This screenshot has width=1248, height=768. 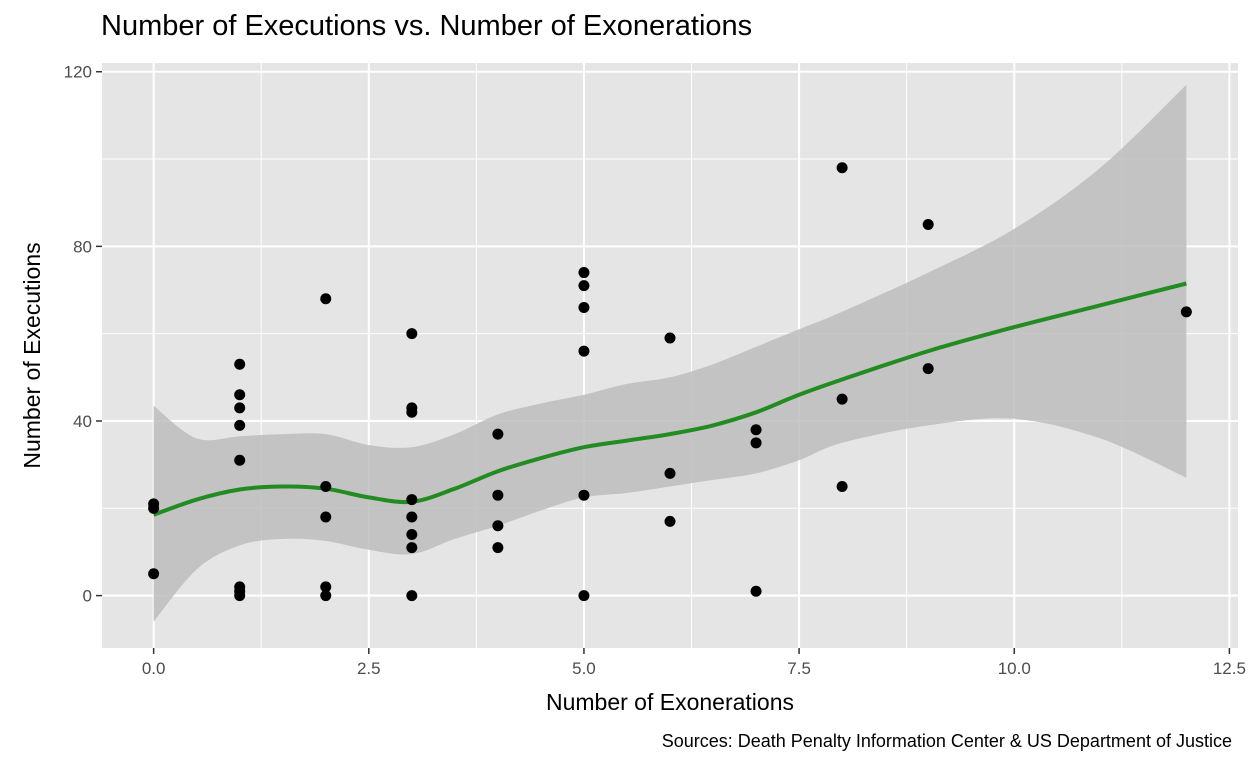 I want to click on y-tick-label: 80, so click(x=82, y=246).